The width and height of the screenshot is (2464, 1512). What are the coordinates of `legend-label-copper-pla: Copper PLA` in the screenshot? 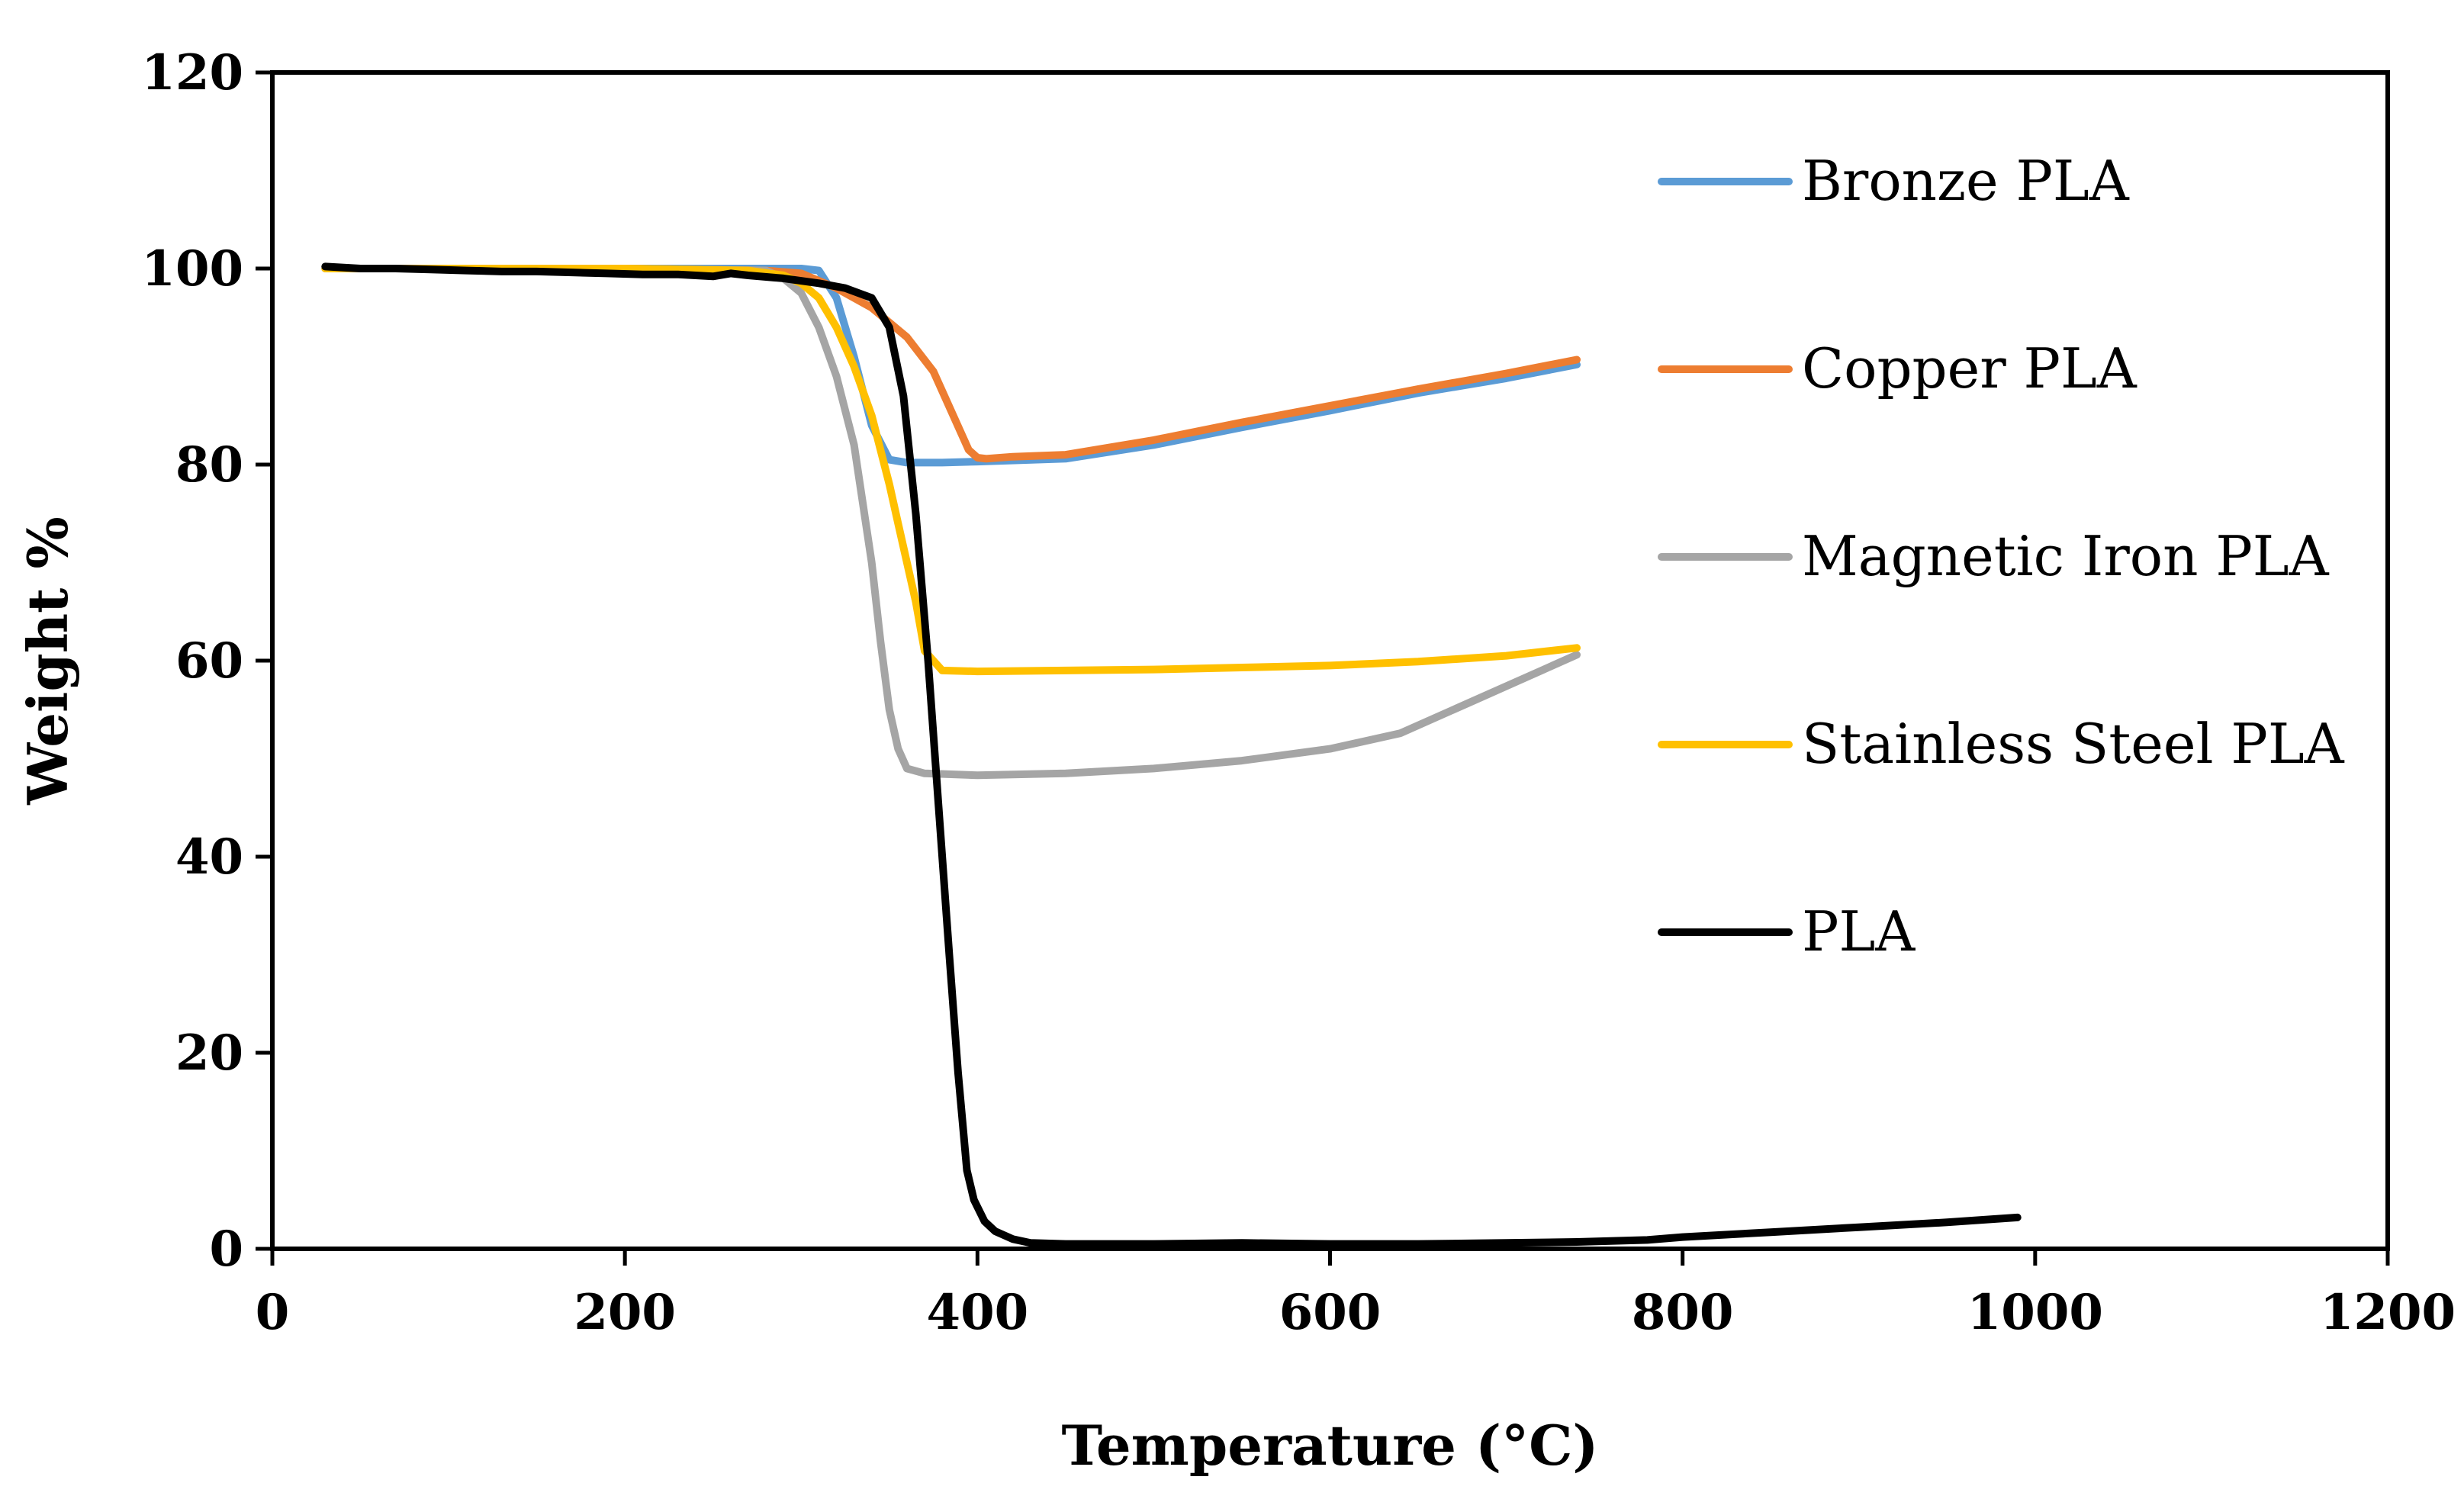 It's located at (1970, 369).